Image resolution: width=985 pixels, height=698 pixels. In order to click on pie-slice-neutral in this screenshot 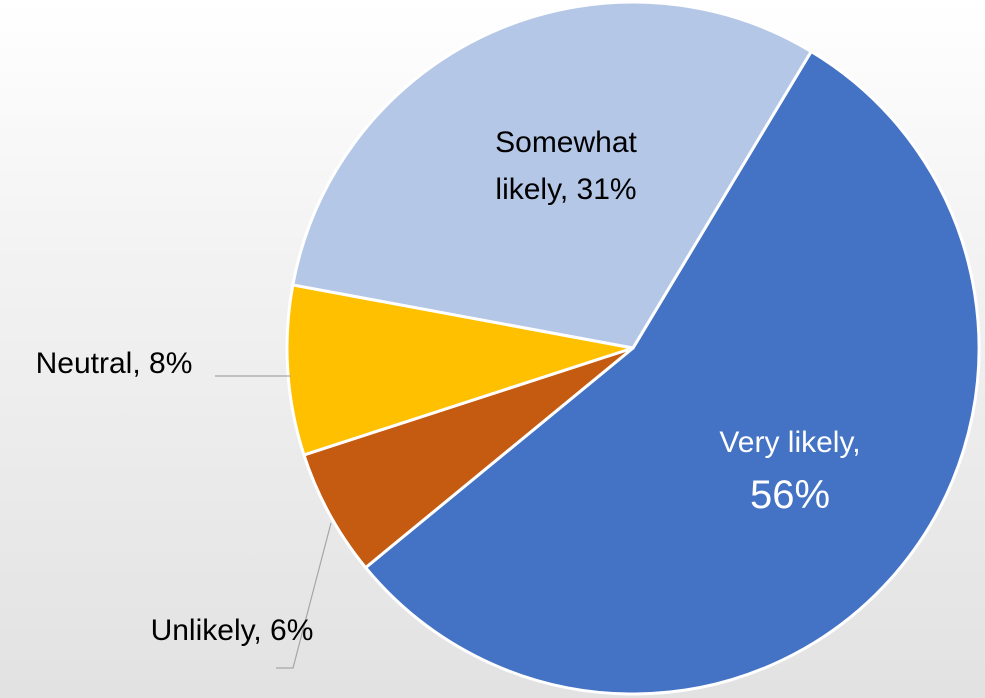, I will do `click(460, 370)`.